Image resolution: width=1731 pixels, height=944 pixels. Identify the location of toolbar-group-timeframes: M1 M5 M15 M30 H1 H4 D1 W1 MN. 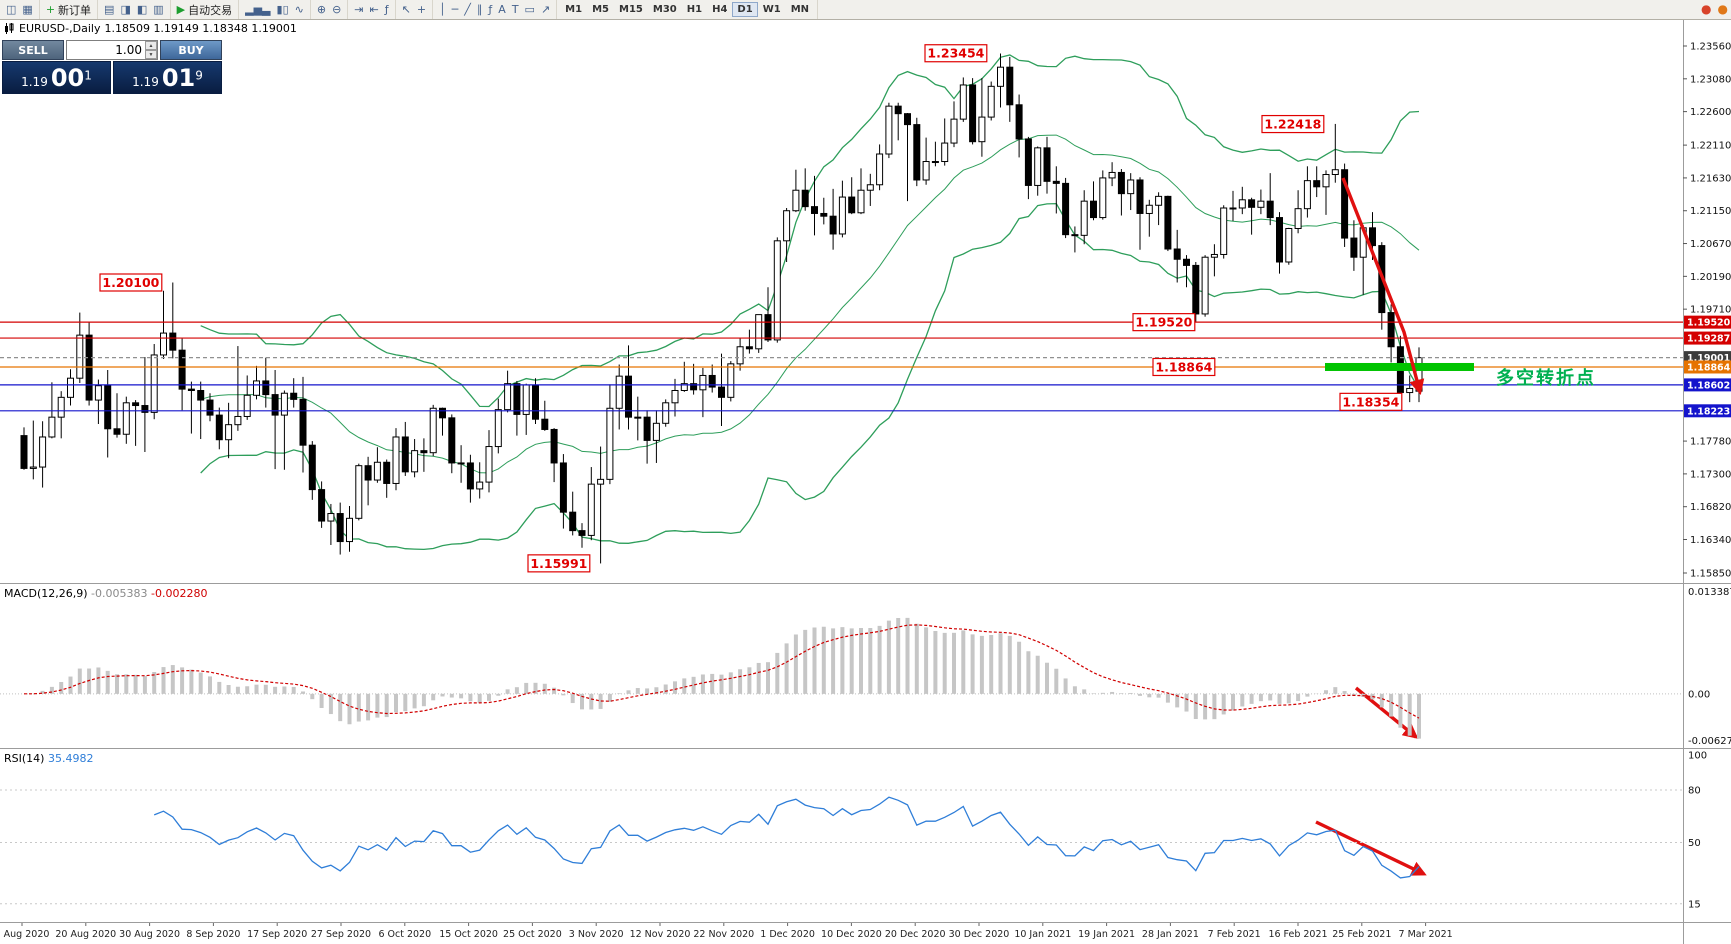
(688, 9).